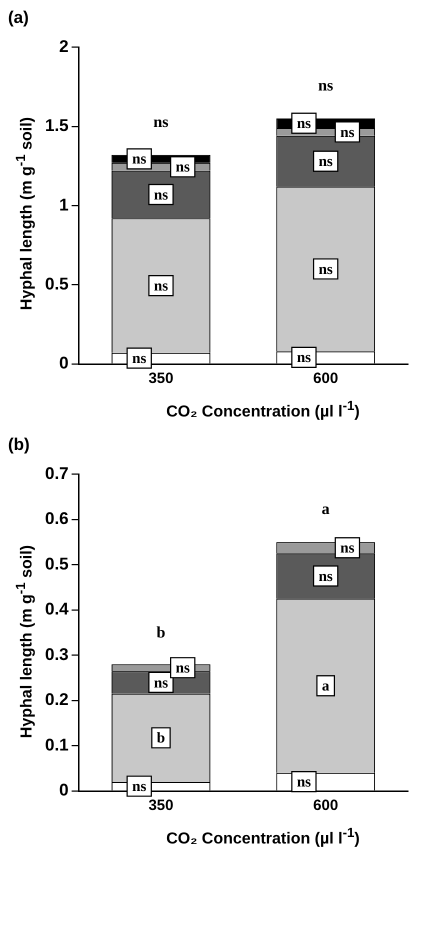 Image resolution: width=444 pixels, height=933 pixels. What do you see at coordinates (161, 739) in the screenshot?
I see `data-label: b` at bounding box center [161, 739].